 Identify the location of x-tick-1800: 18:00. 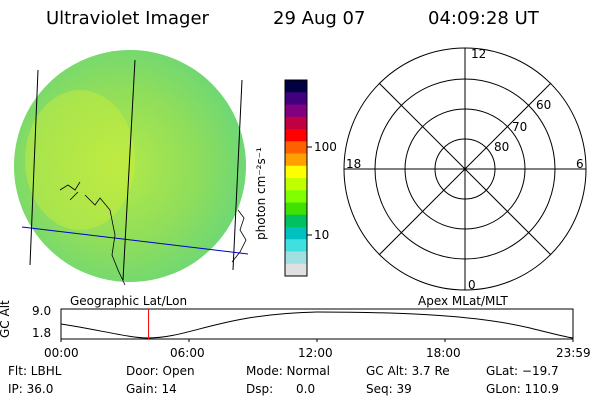
(443, 353).